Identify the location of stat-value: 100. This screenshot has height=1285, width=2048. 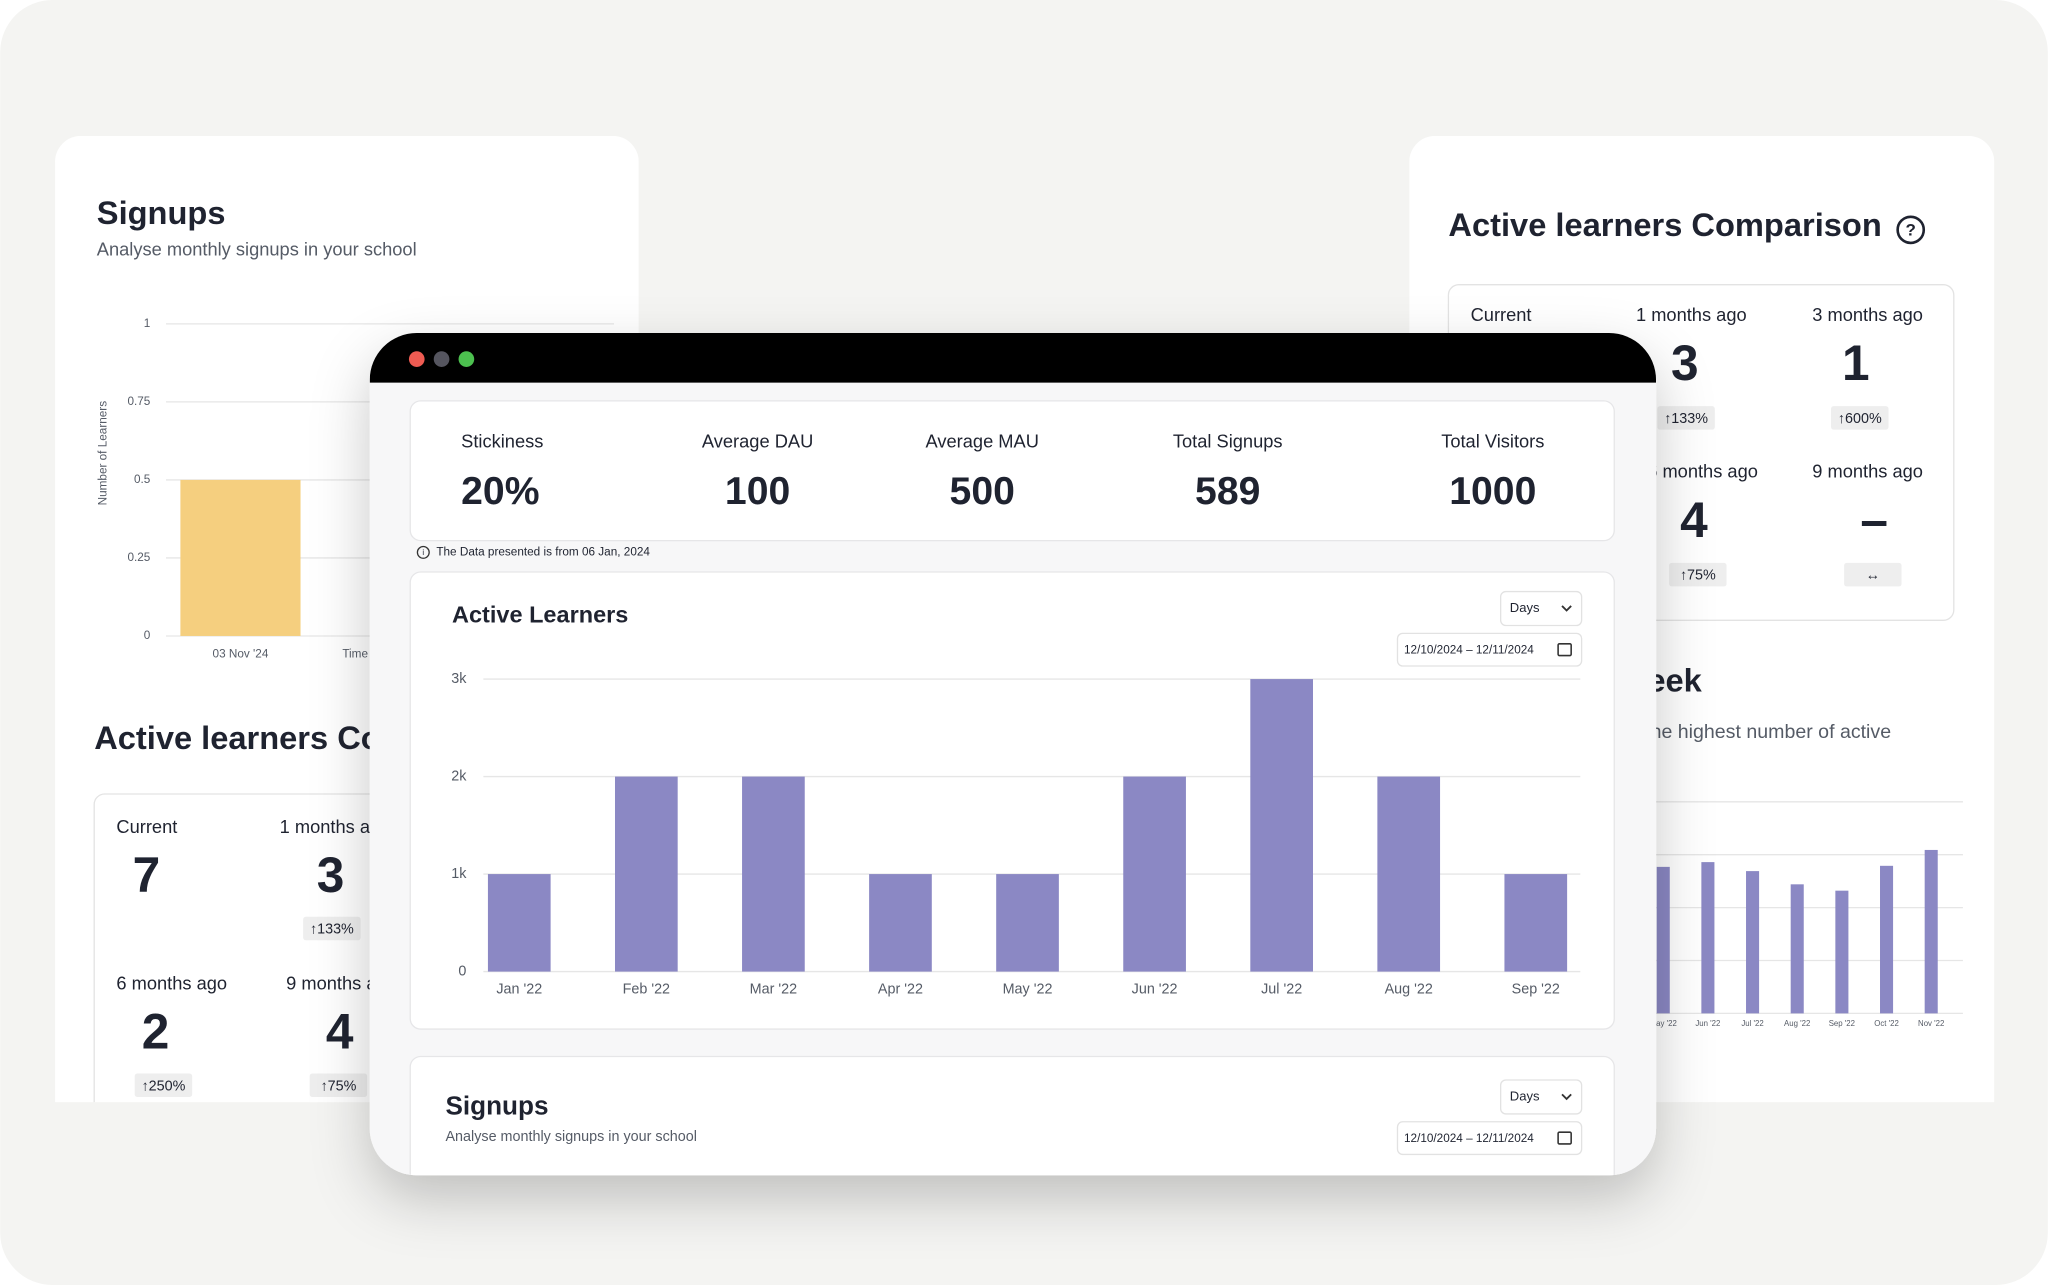
(757, 491).